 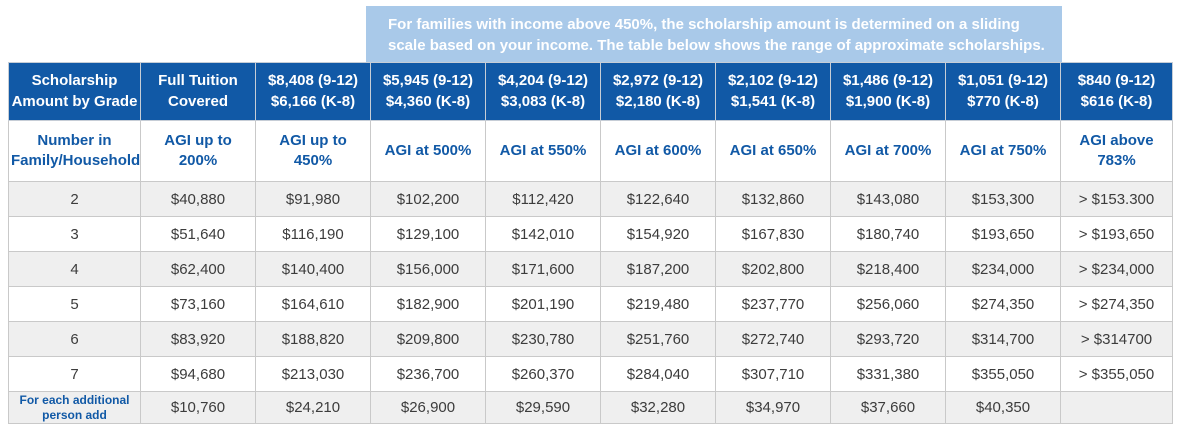 I want to click on data-cell: $122,640, so click(x=658, y=199).